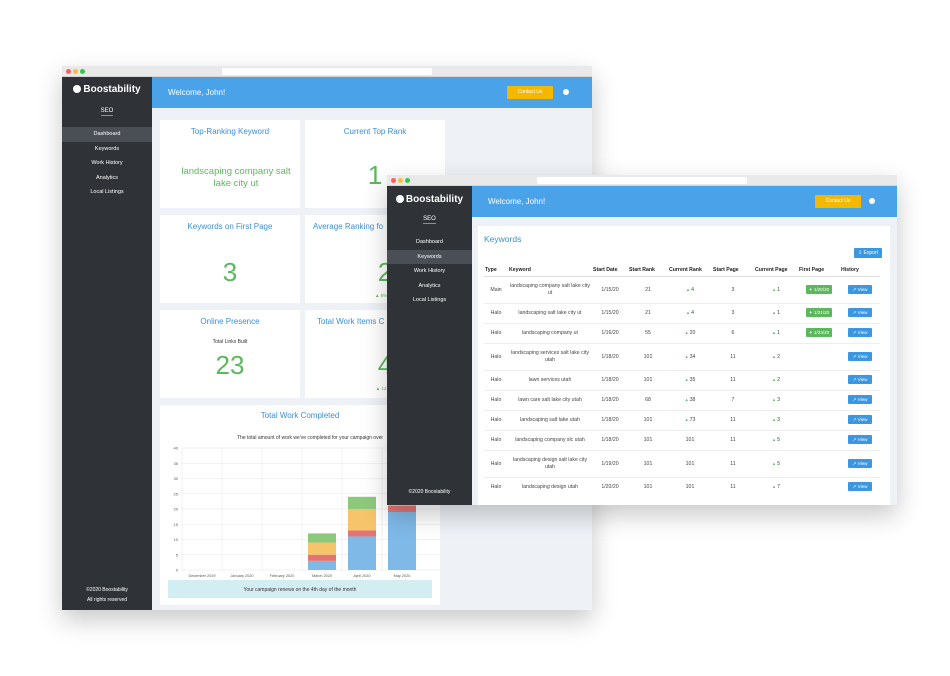  I want to click on column-header: Start Page, so click(733, 270).